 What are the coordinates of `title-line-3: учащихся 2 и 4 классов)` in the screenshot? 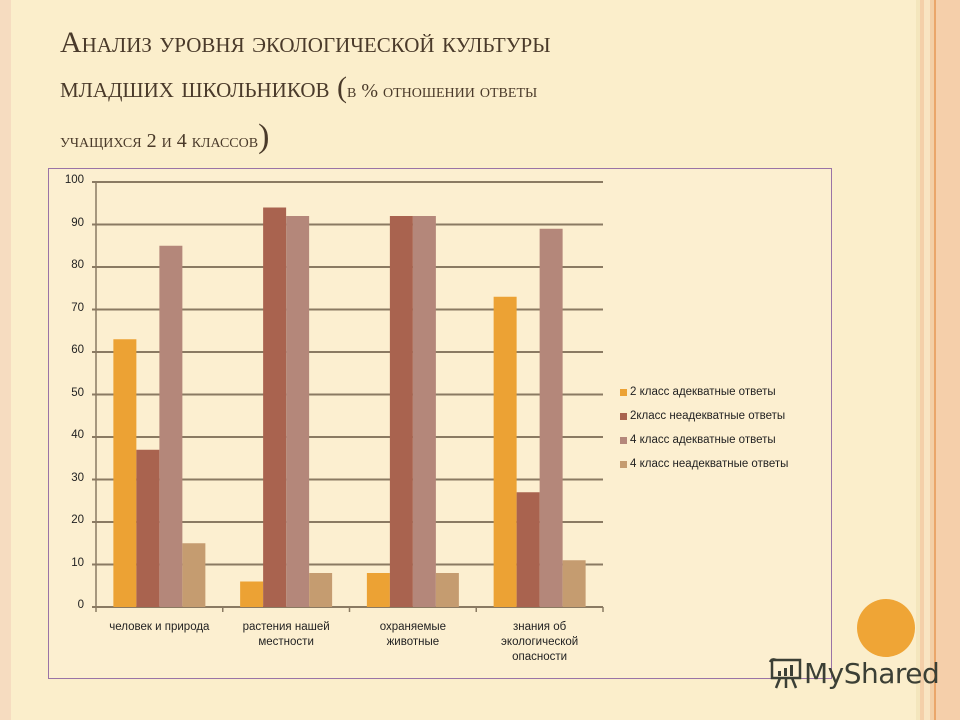 It's located at (164, 137).